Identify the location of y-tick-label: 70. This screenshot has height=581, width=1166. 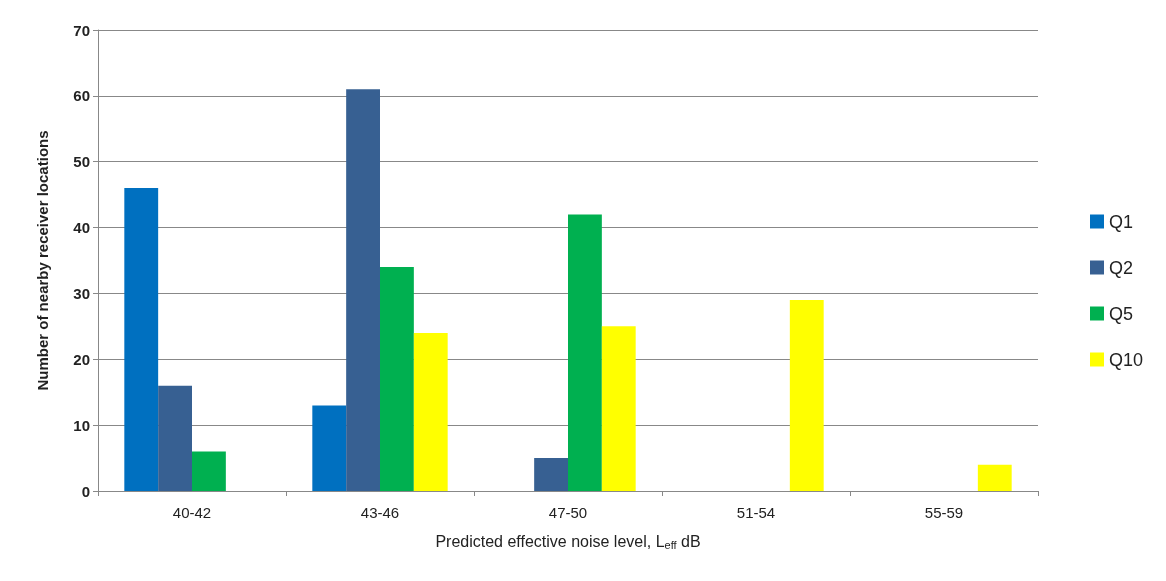
(81, 30).